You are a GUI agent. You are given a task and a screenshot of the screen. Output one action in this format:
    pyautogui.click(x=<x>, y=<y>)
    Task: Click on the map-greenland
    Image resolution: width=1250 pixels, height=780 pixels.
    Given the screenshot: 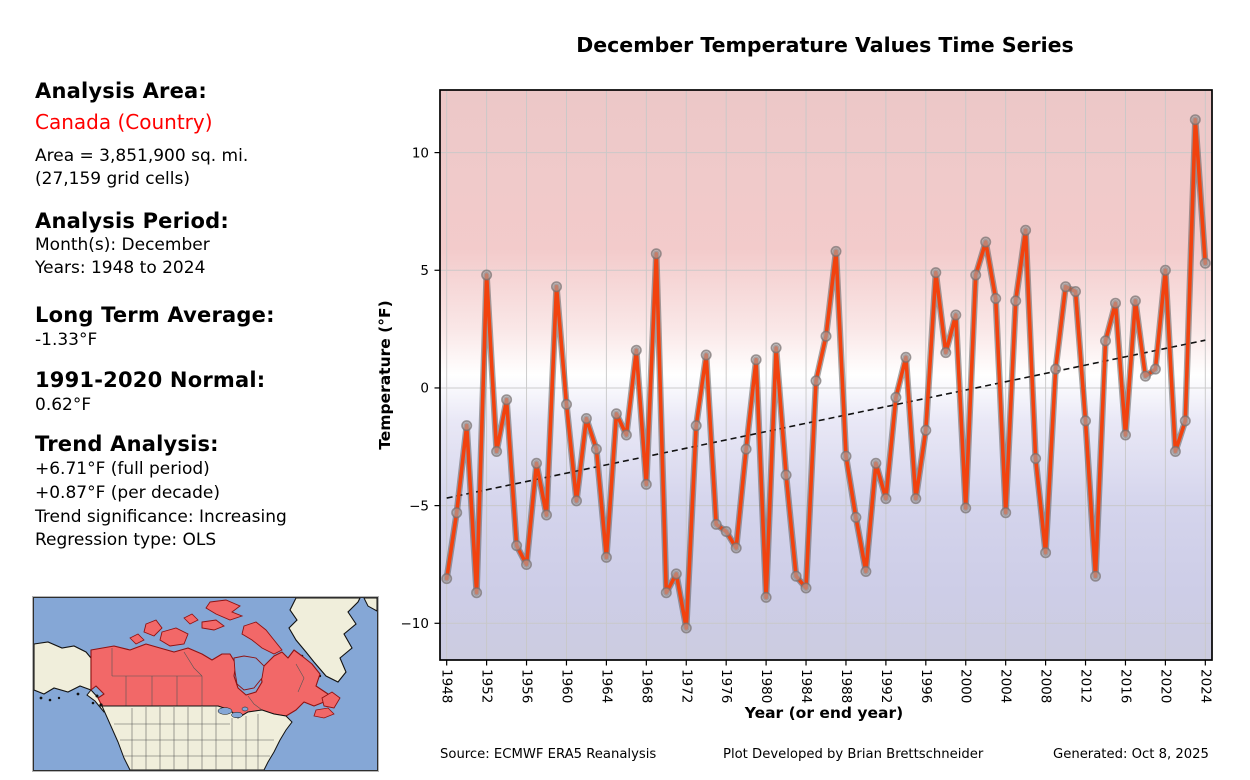 What is the action you would take?
    pyautogui.click(x=324, y=640)
    